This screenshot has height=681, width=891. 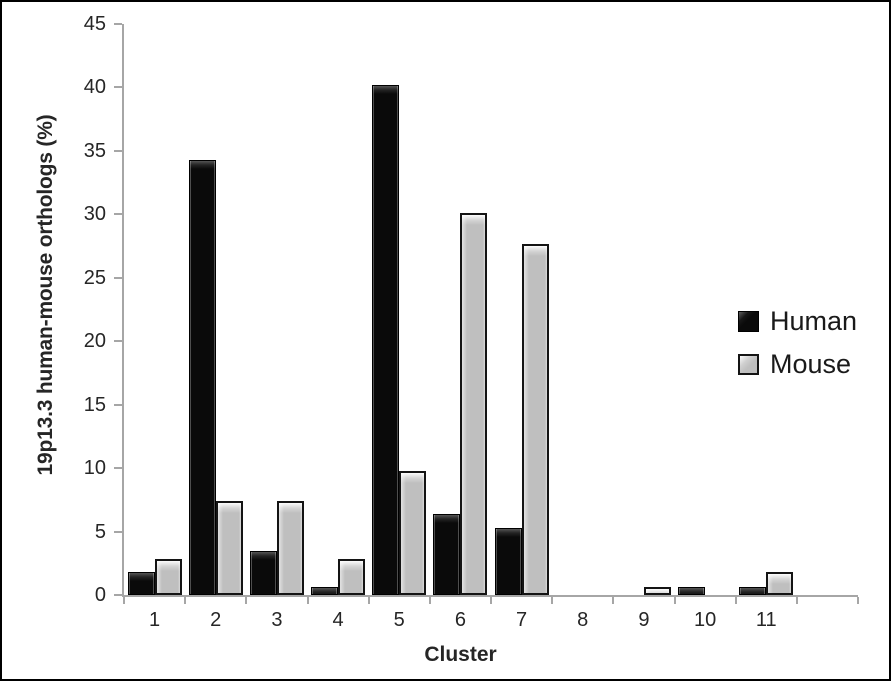 What do you see at coordinates (399, 620) in the screenshot?
I see `x-category-label: 5` at bounding box center [399, 620].